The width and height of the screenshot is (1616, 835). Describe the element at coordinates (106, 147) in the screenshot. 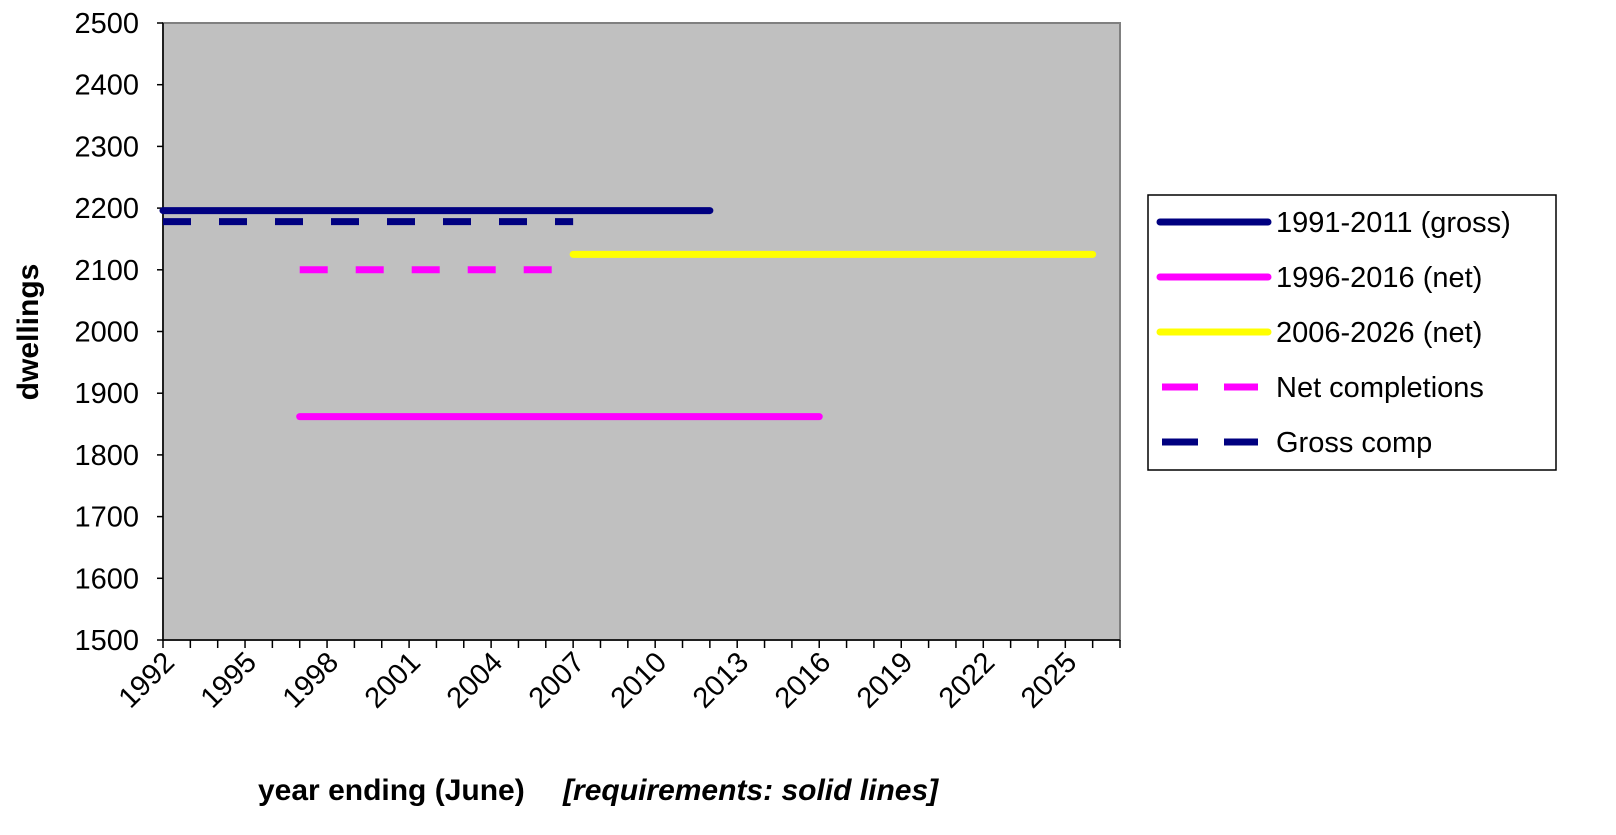

I see `y-tick-label: 2300` at that location.